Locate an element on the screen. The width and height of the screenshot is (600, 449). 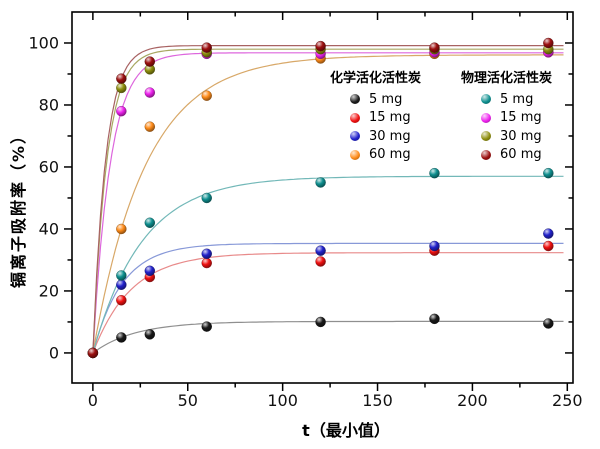
legend-group-title: 物理活化活性炭 is located at coordinates (507, 78).